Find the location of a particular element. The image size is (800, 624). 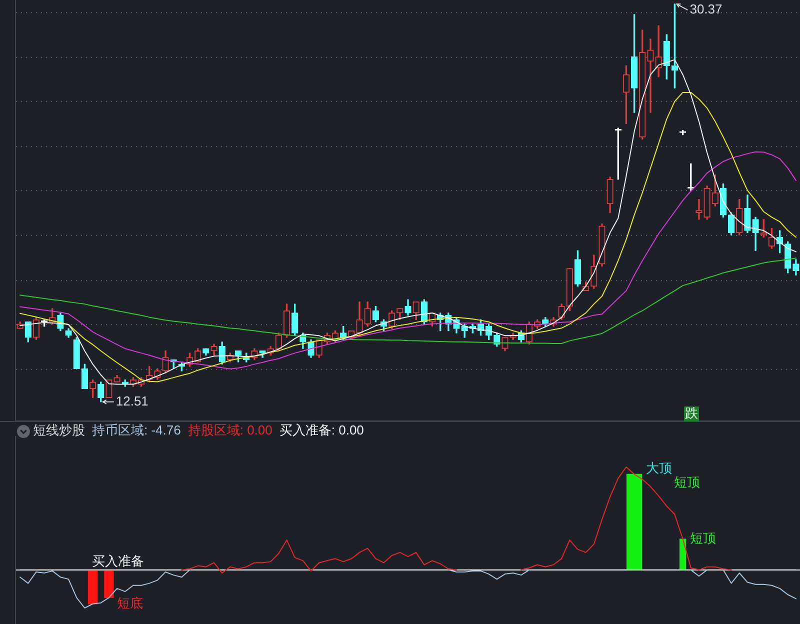

annotation: 12.51 is located at coordinates (132, 400).